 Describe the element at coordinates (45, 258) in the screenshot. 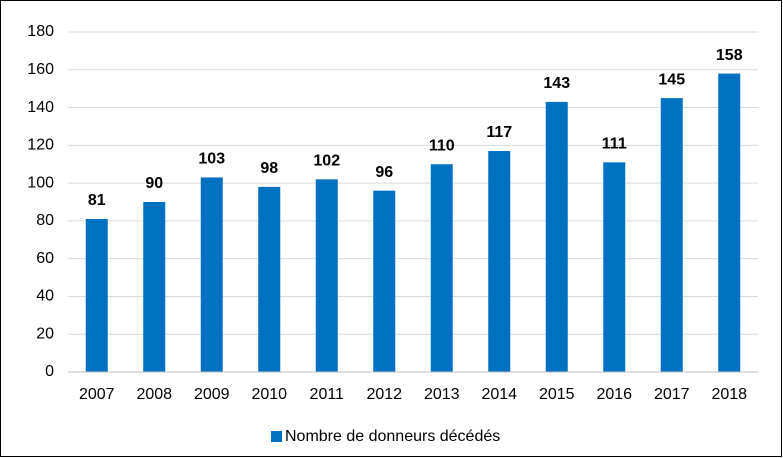

I see `y-tick-label: 60` at that location.